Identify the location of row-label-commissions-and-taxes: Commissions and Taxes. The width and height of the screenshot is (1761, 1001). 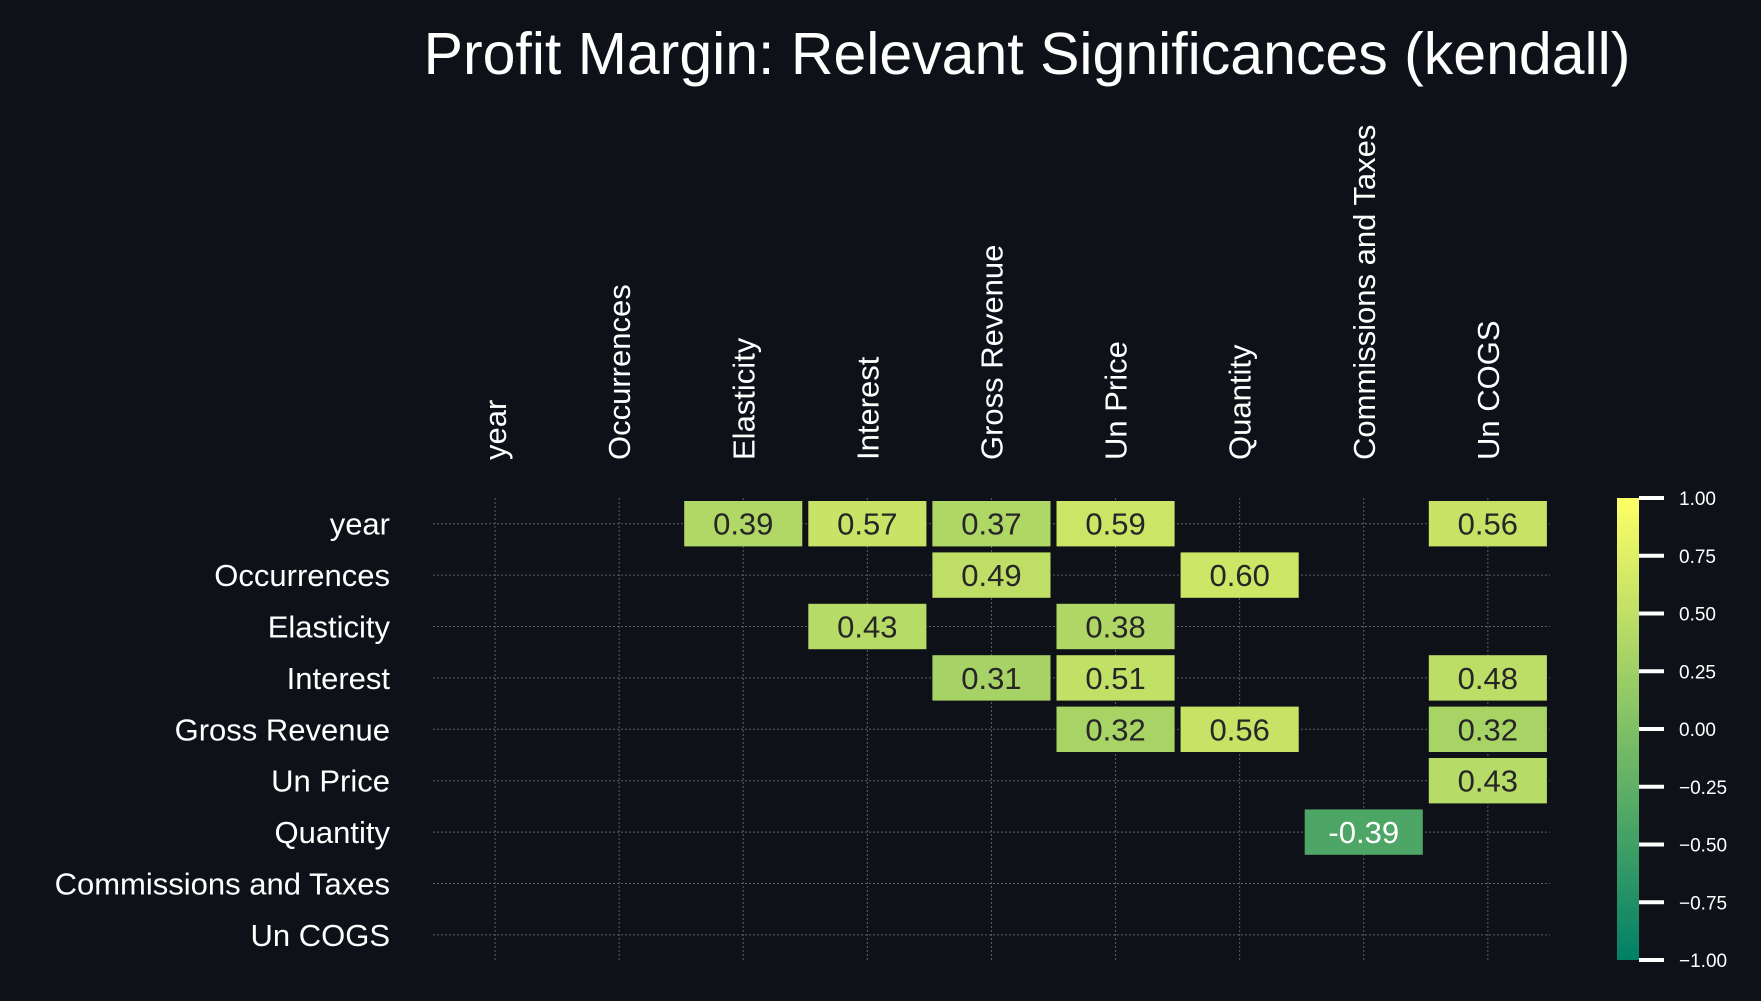
(222, 884).